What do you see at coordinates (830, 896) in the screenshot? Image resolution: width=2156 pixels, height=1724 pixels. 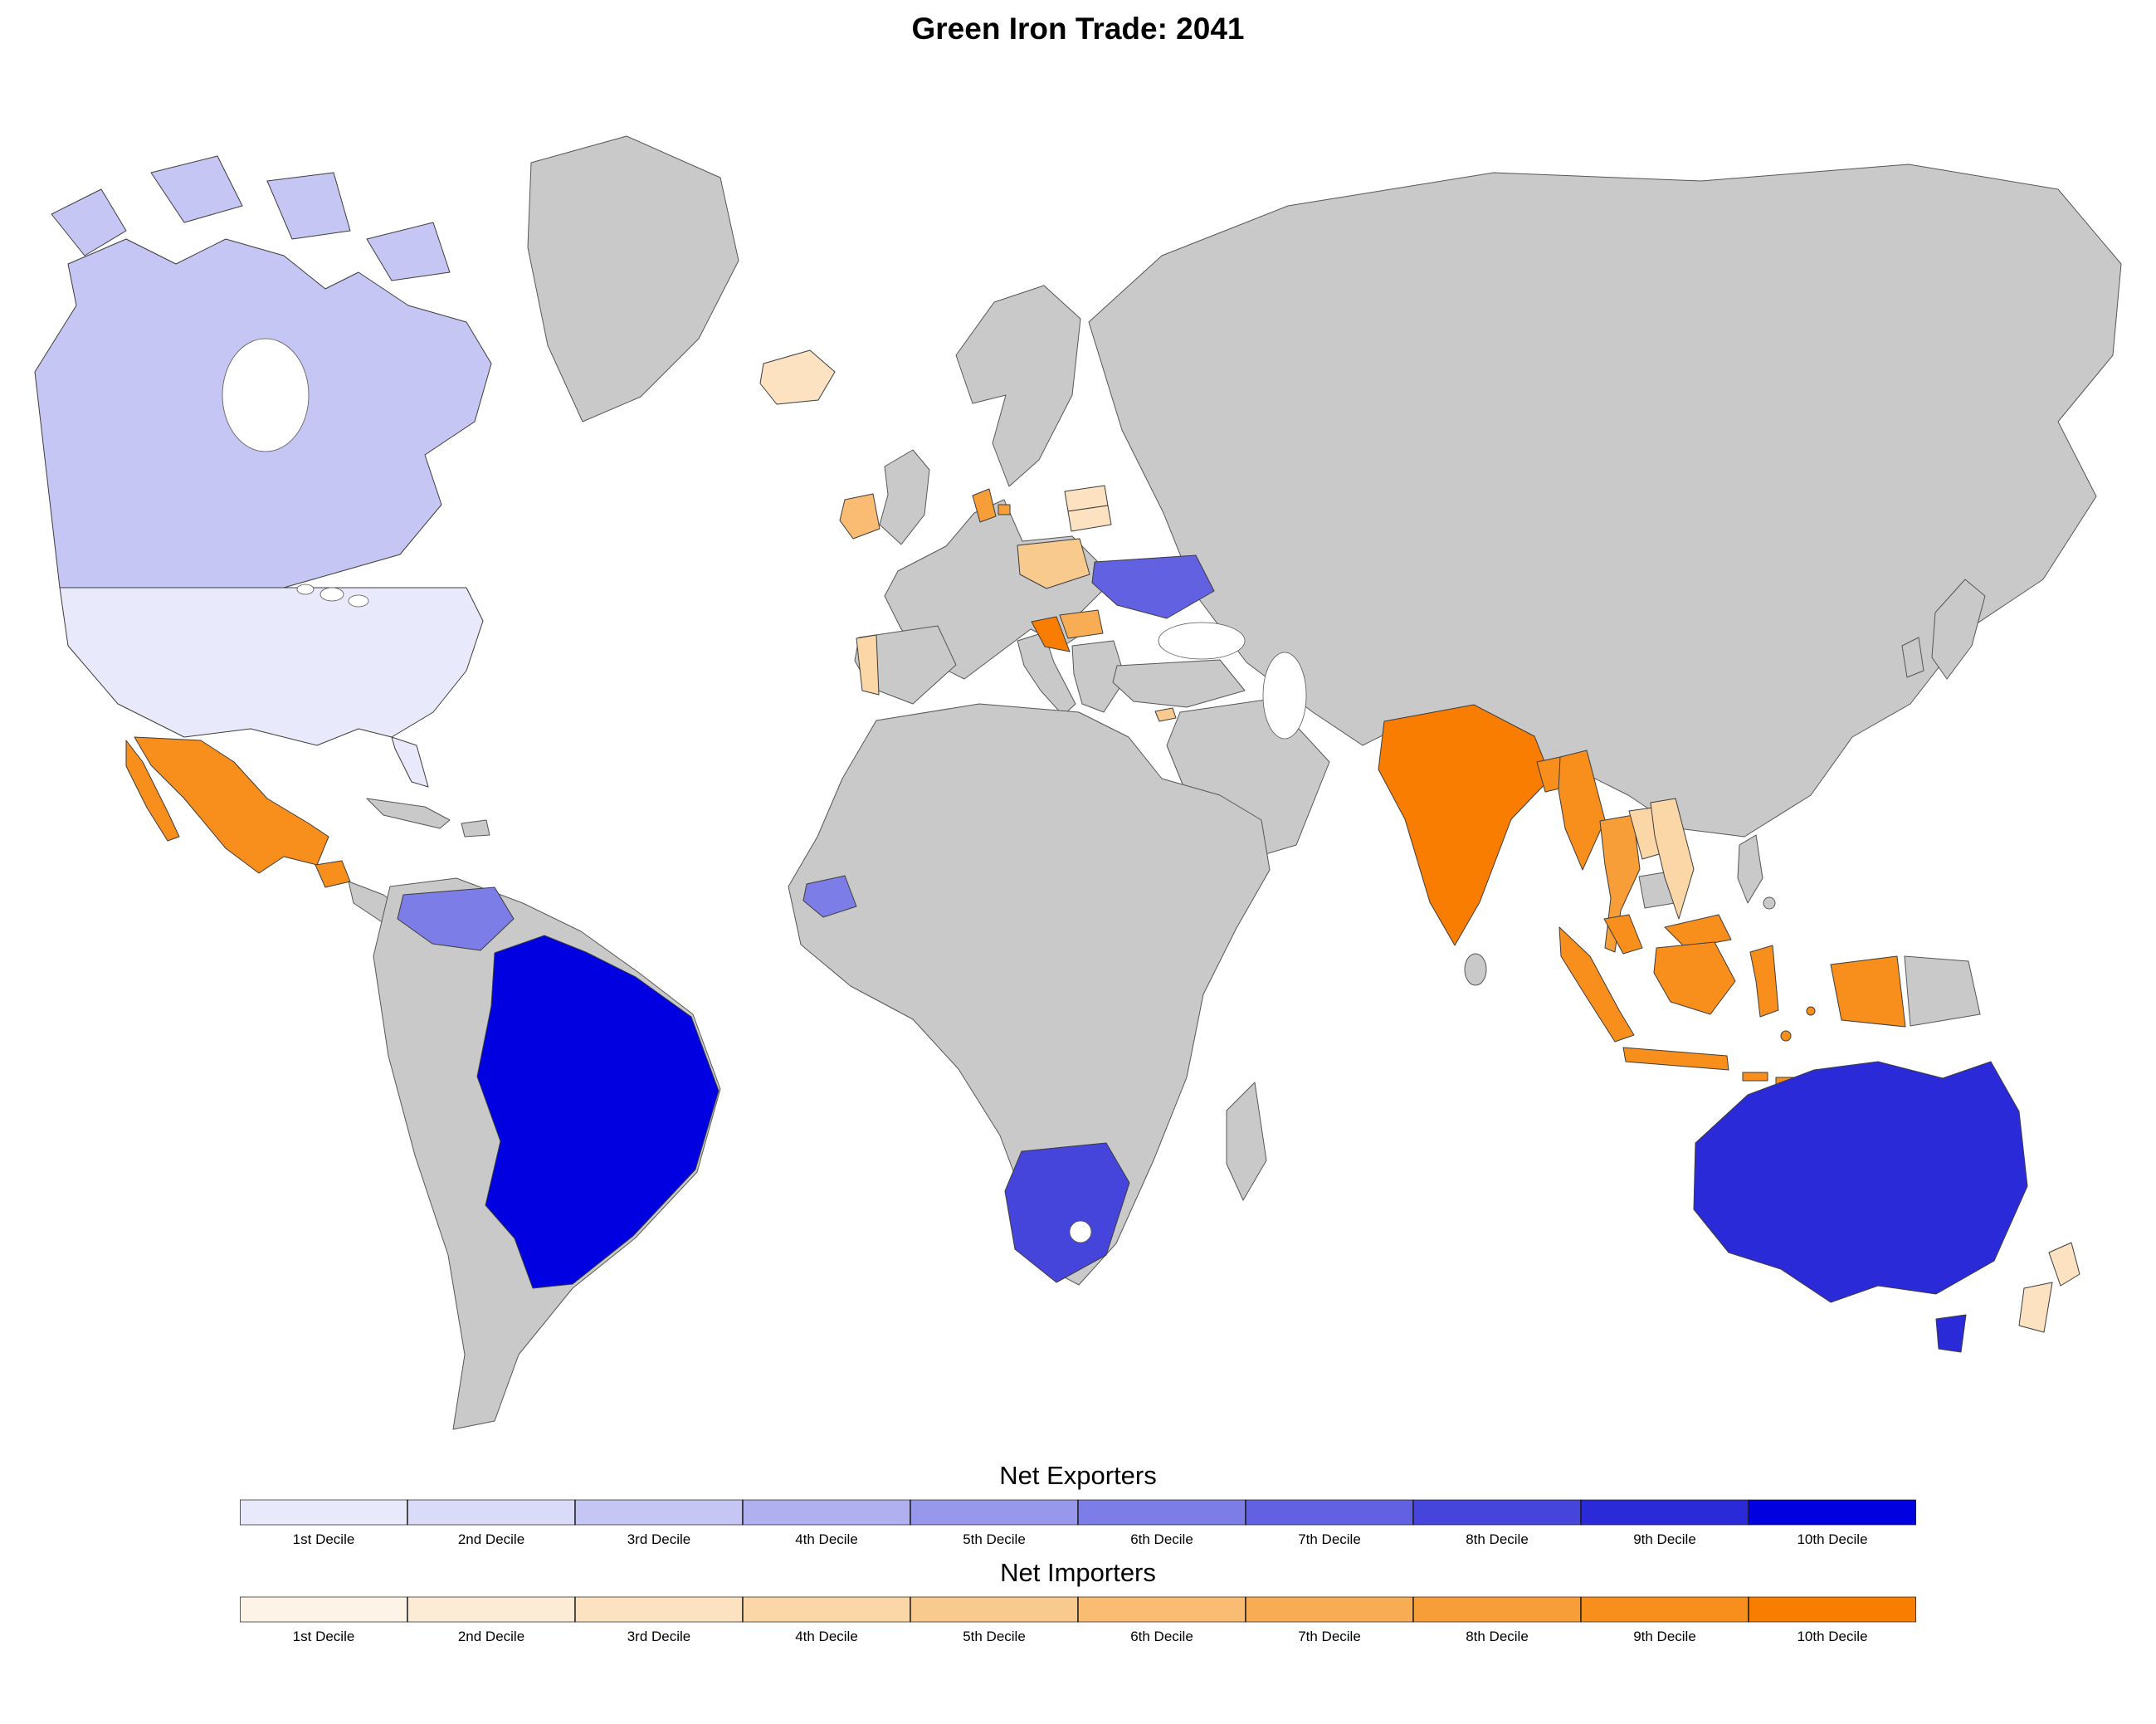 I see `country-guinea` at bounding box center [830, 896].